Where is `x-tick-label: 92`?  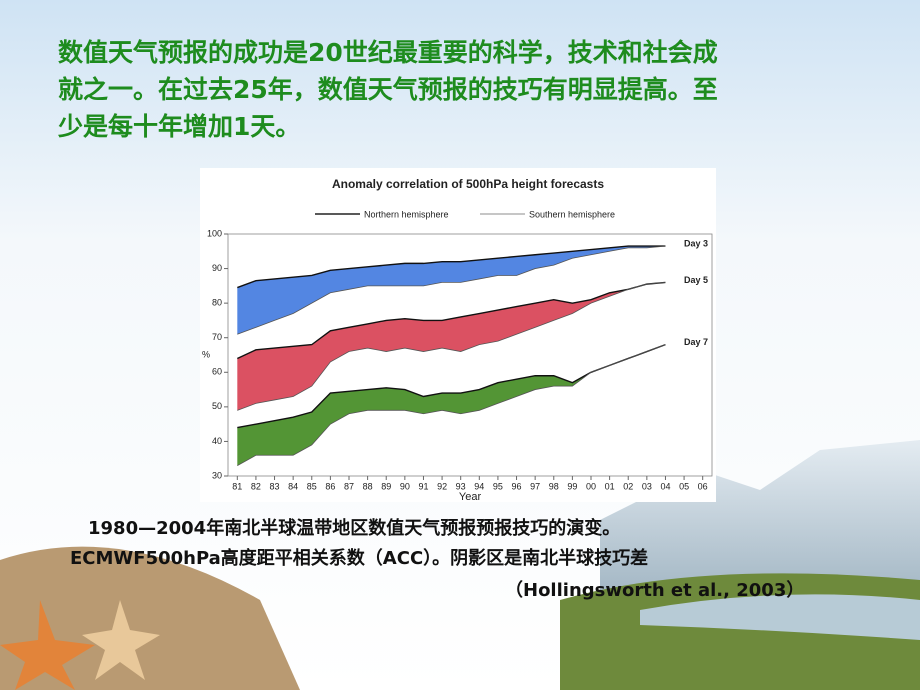 x-tick-label: 92 is located at coordinates (442, 486).